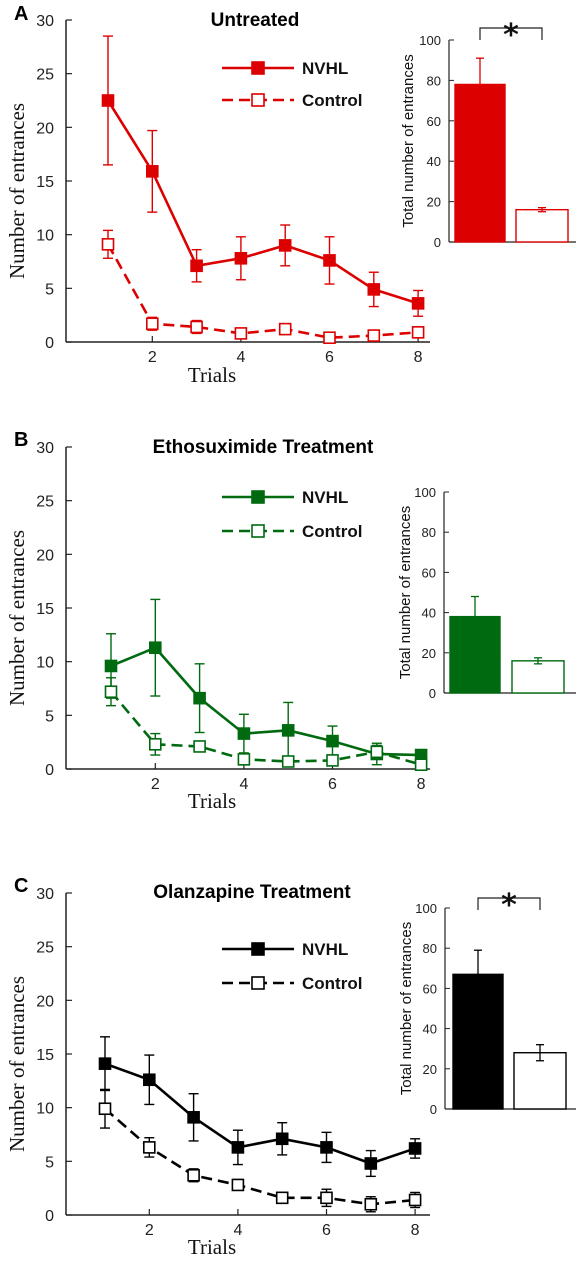  What do you see at coordinates (406, 1008) in the screenshot?
I see `panel-c-inset-y-axis-title: Total number of entrances` at bounding box center [406, 1008].